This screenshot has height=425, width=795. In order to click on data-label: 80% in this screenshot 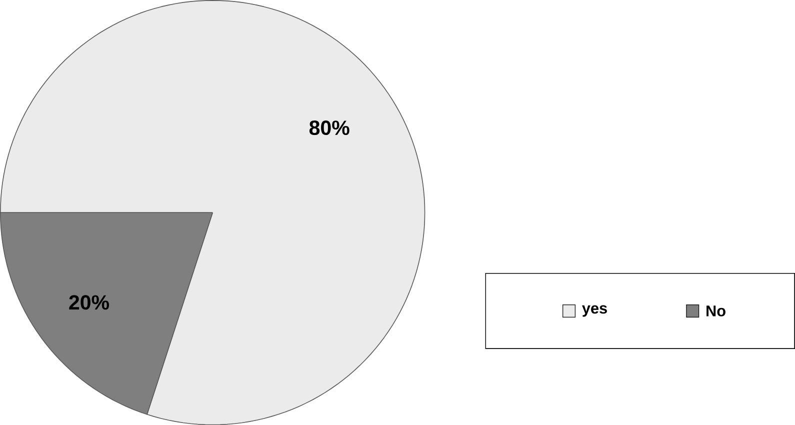, I will do `click(329, 127)`.